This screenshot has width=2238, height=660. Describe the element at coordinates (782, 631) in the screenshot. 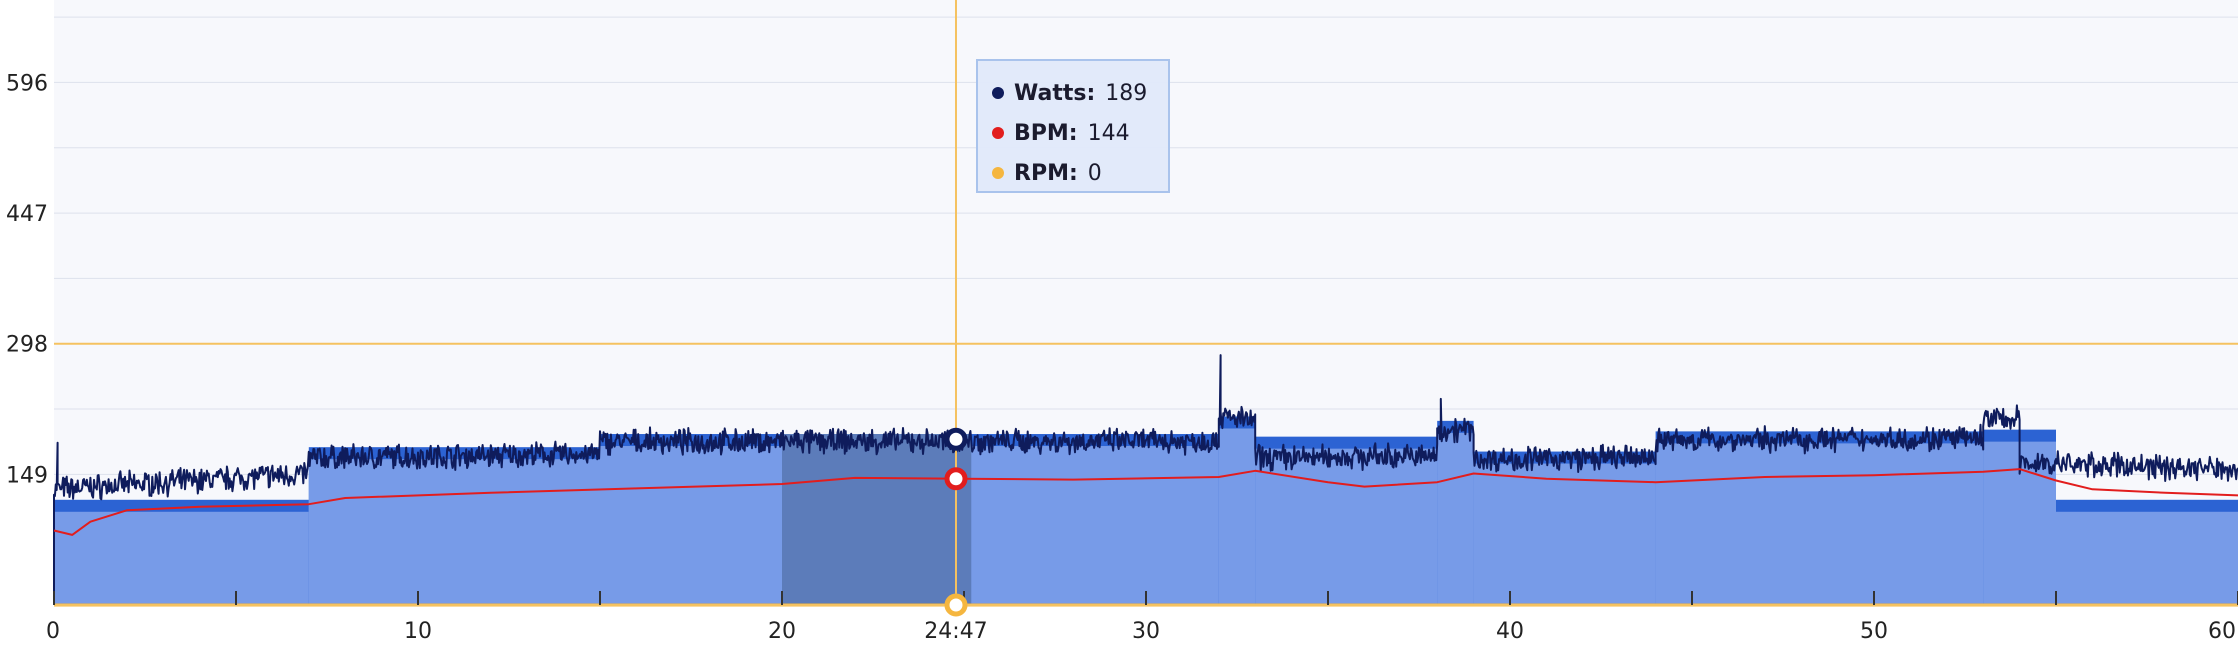

I see `x-tick-label: 20` at that location.